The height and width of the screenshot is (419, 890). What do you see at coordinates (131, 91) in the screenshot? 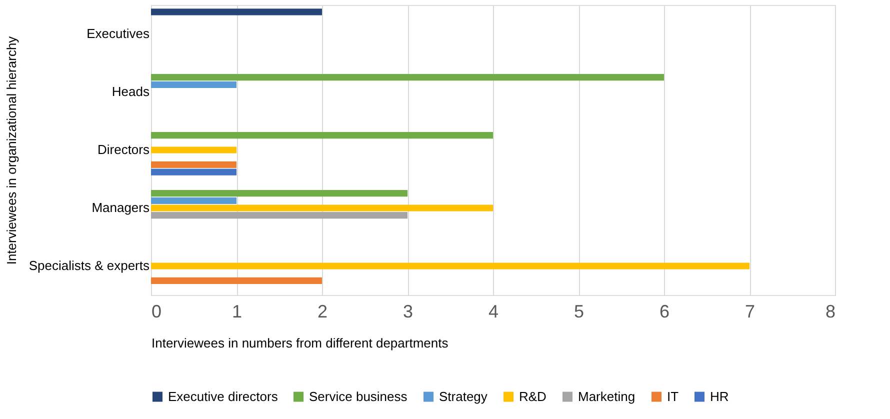
I see `y-tick-label: Heads` at bounding box center [131, 91].